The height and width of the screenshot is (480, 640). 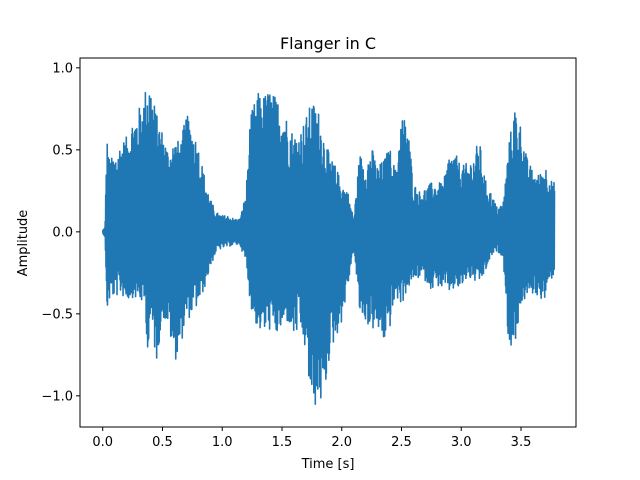 I want to click on y-axis-label: Amplitude, so click(x=23, y=243).